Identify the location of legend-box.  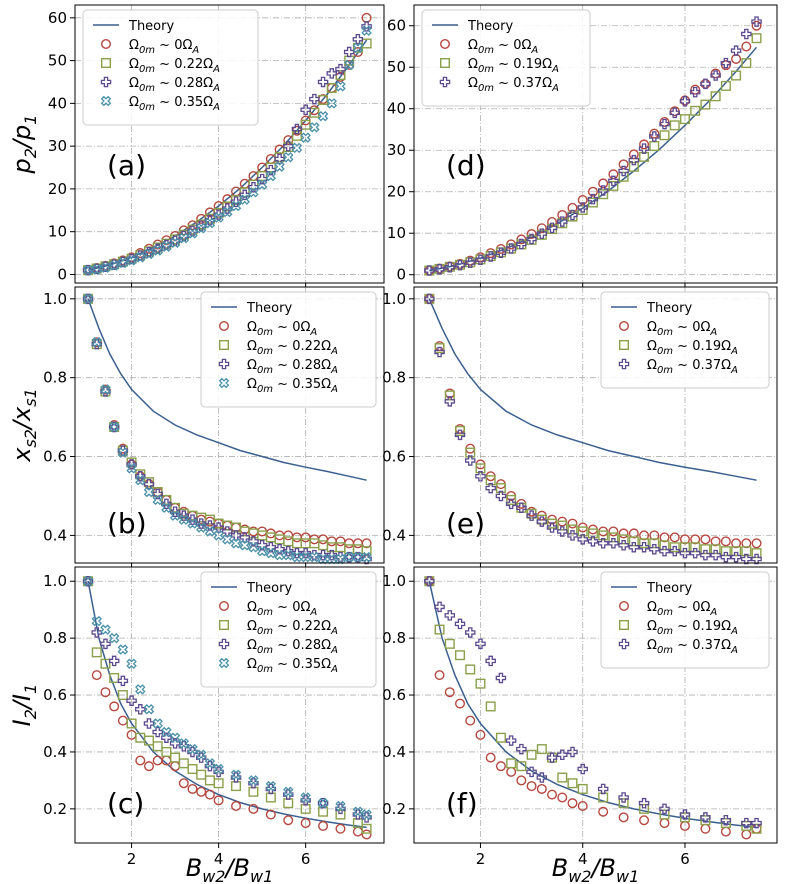
(506, 58).